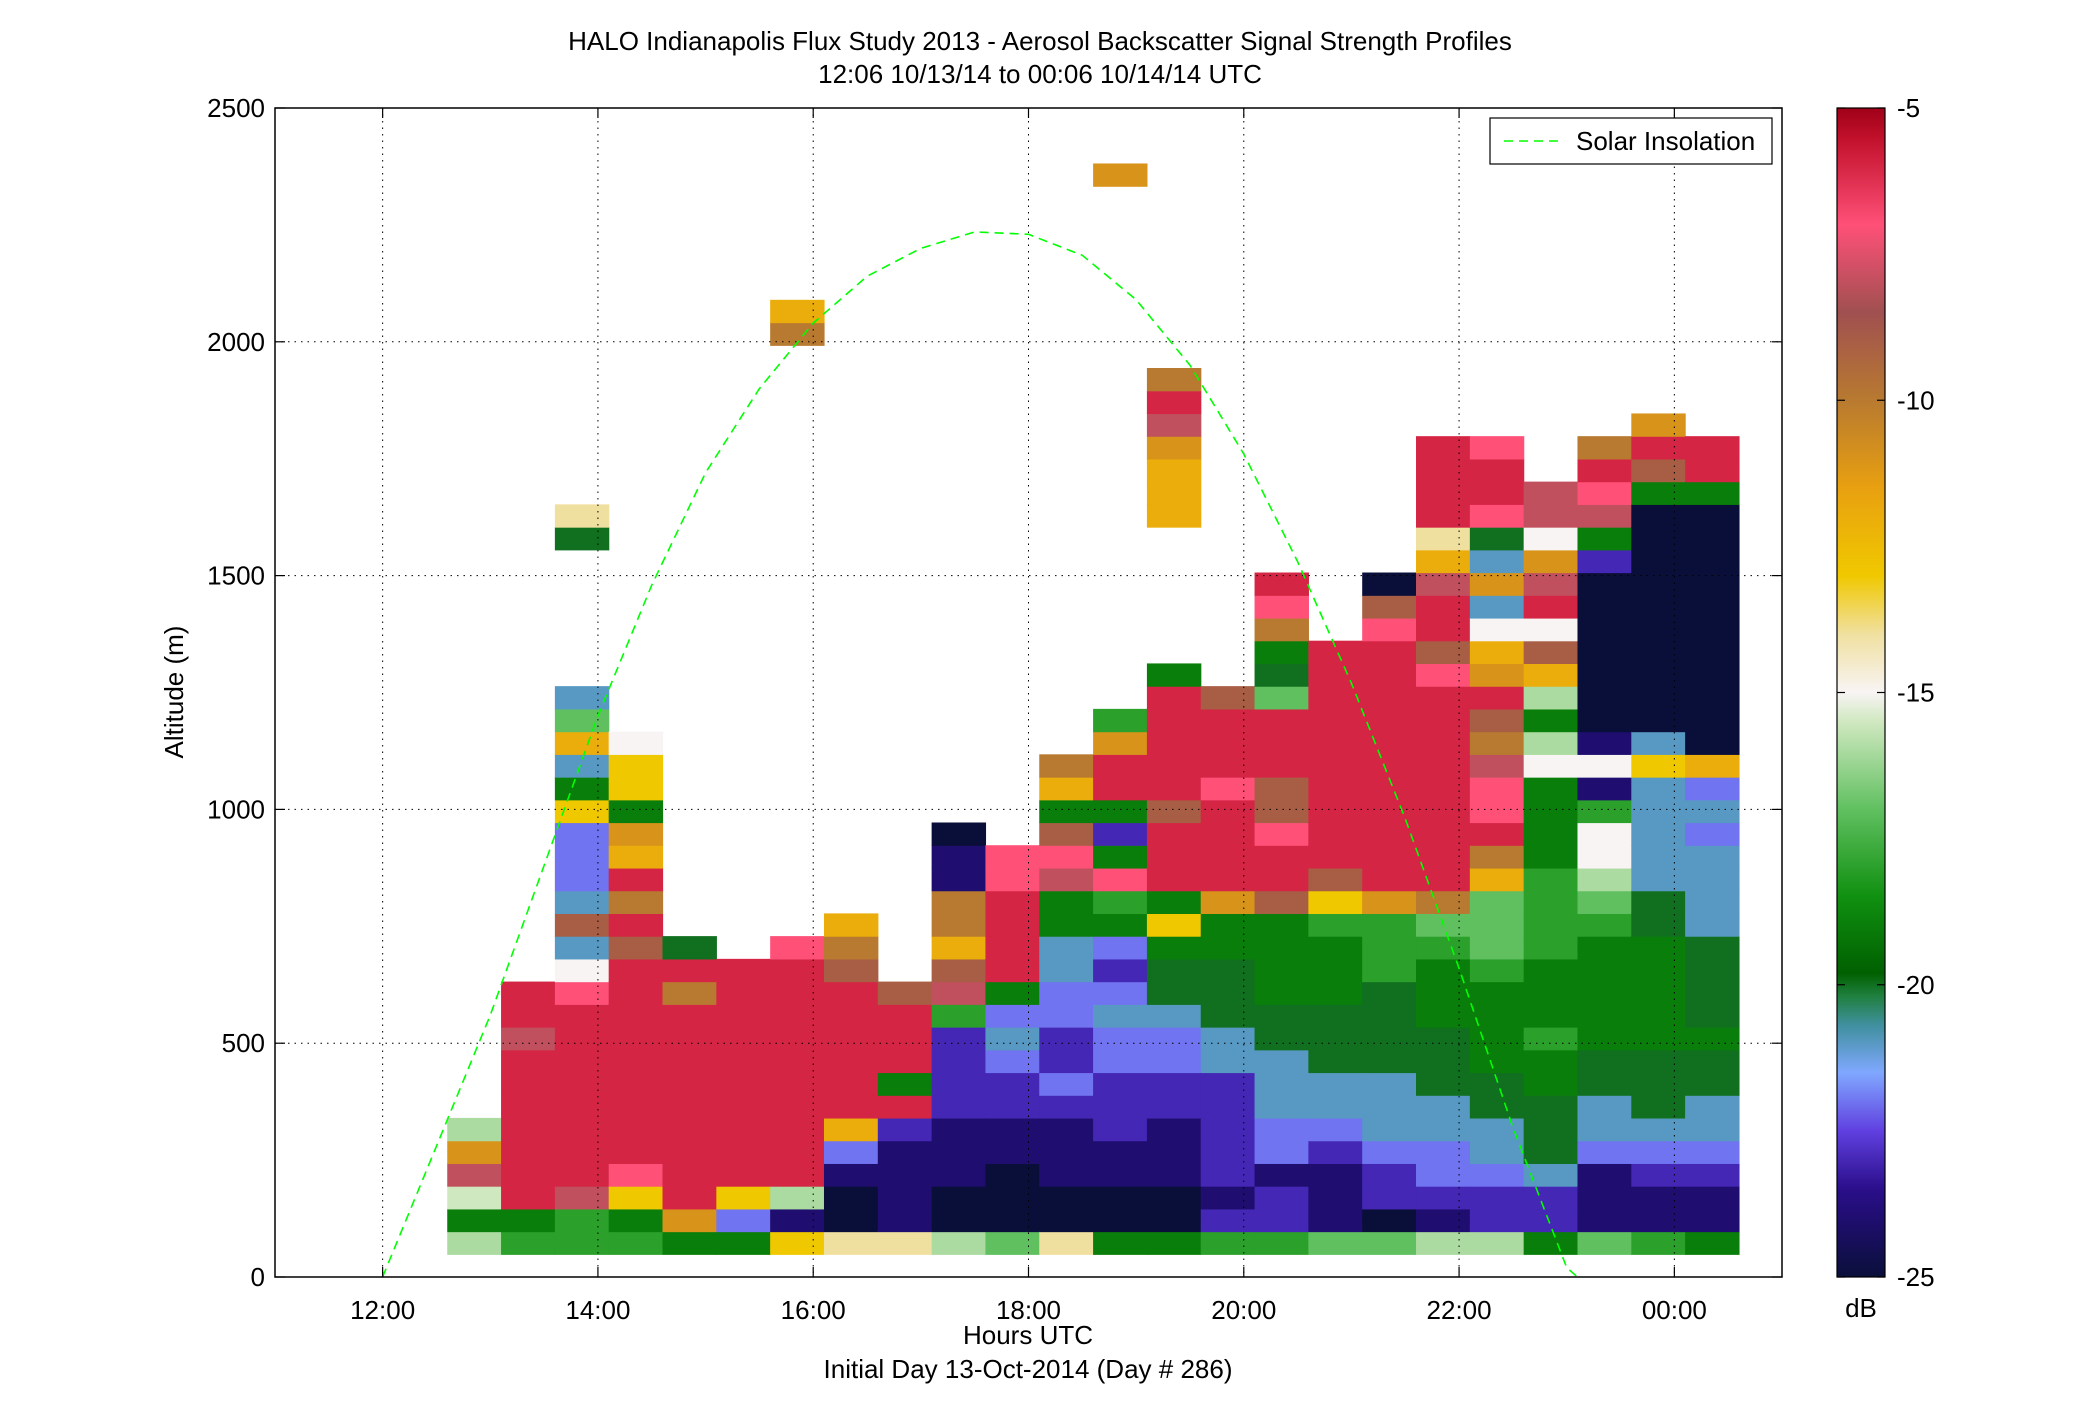 The height and width of the screenshot is (1425, 2098). What do you see at coordinates (1028, 1310) in the screenshot?
I see `x-tick-label: 18:00` at bounding box center [1028, 1310].